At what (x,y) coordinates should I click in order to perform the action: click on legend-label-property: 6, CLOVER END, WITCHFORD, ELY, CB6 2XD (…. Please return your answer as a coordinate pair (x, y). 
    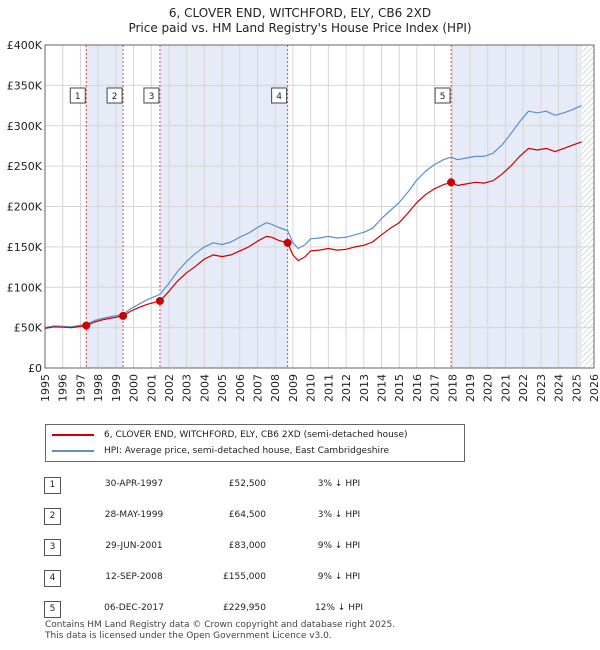
    Looking at the image, I should click on (256, 435).